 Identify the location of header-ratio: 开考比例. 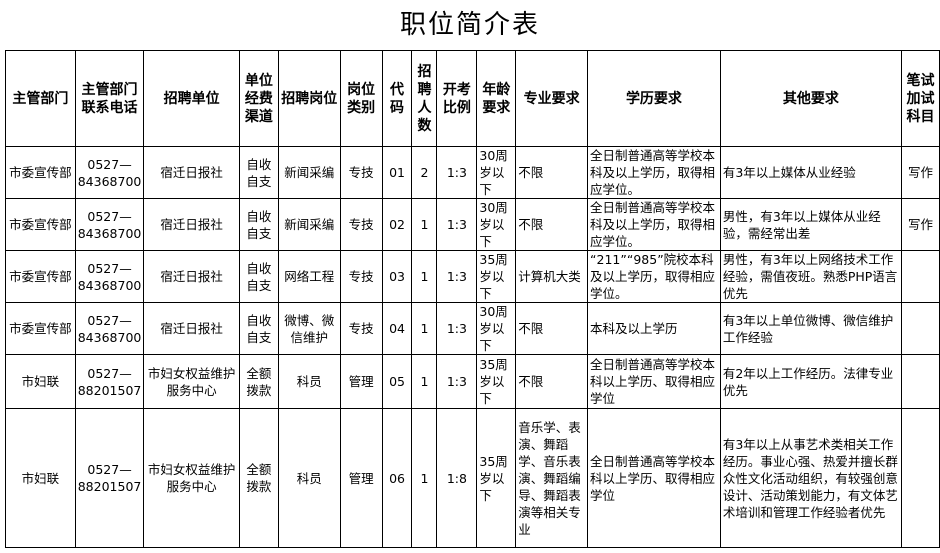
(457, 98).